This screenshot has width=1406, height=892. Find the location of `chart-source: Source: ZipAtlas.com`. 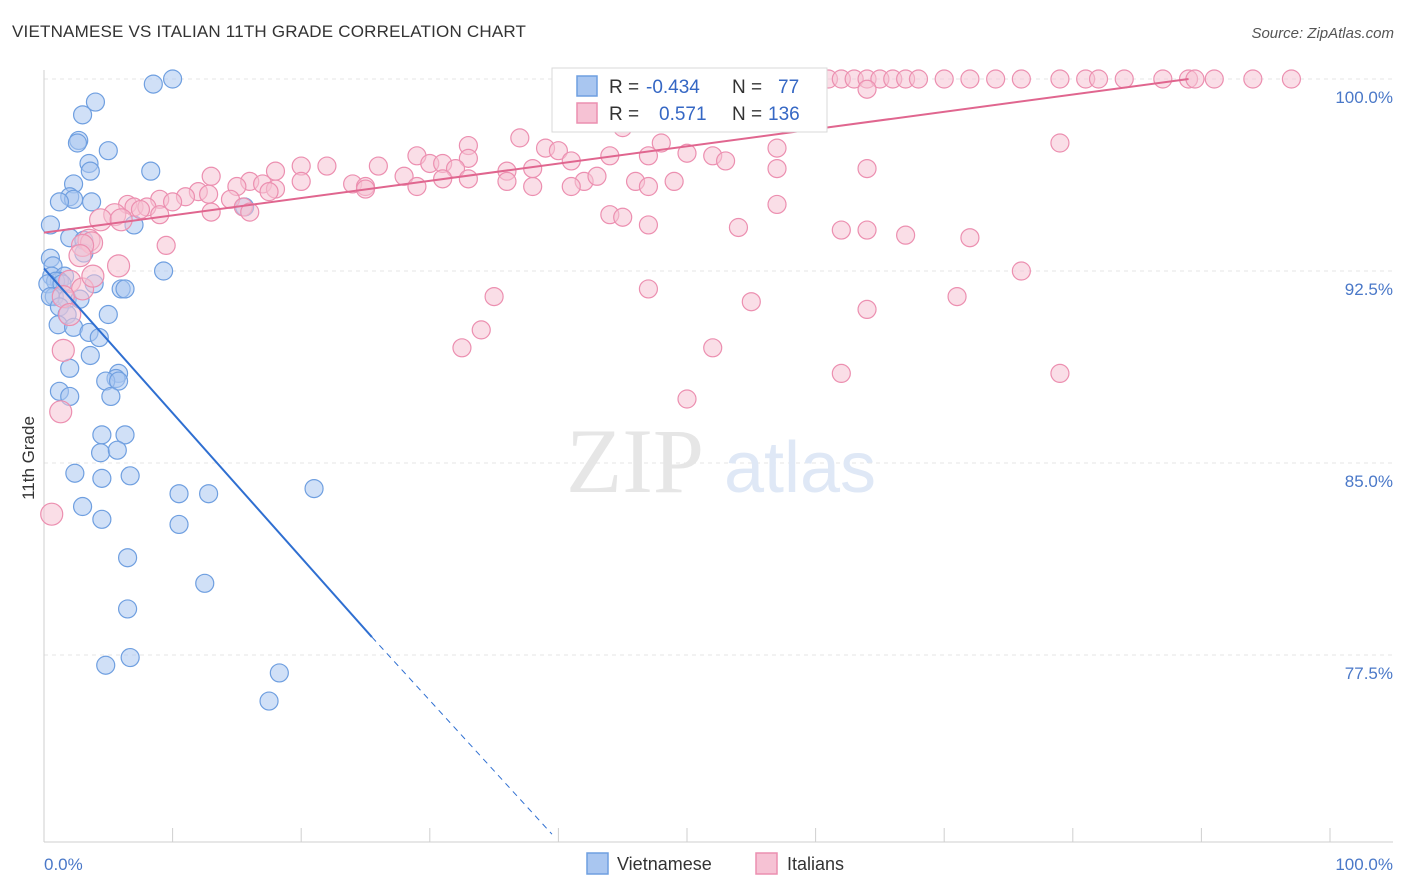

chart-source: Source: ZipAtlas.com is located at coordinates (1322, 33).